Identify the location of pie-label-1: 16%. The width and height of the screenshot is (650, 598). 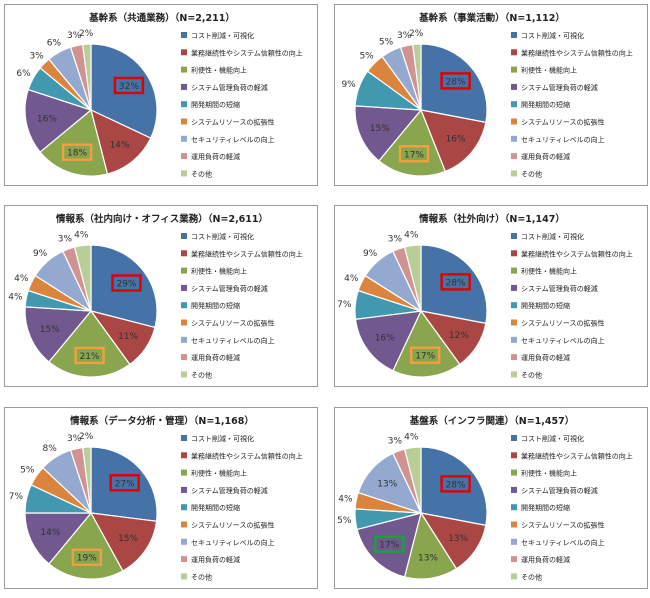
(456, 140).